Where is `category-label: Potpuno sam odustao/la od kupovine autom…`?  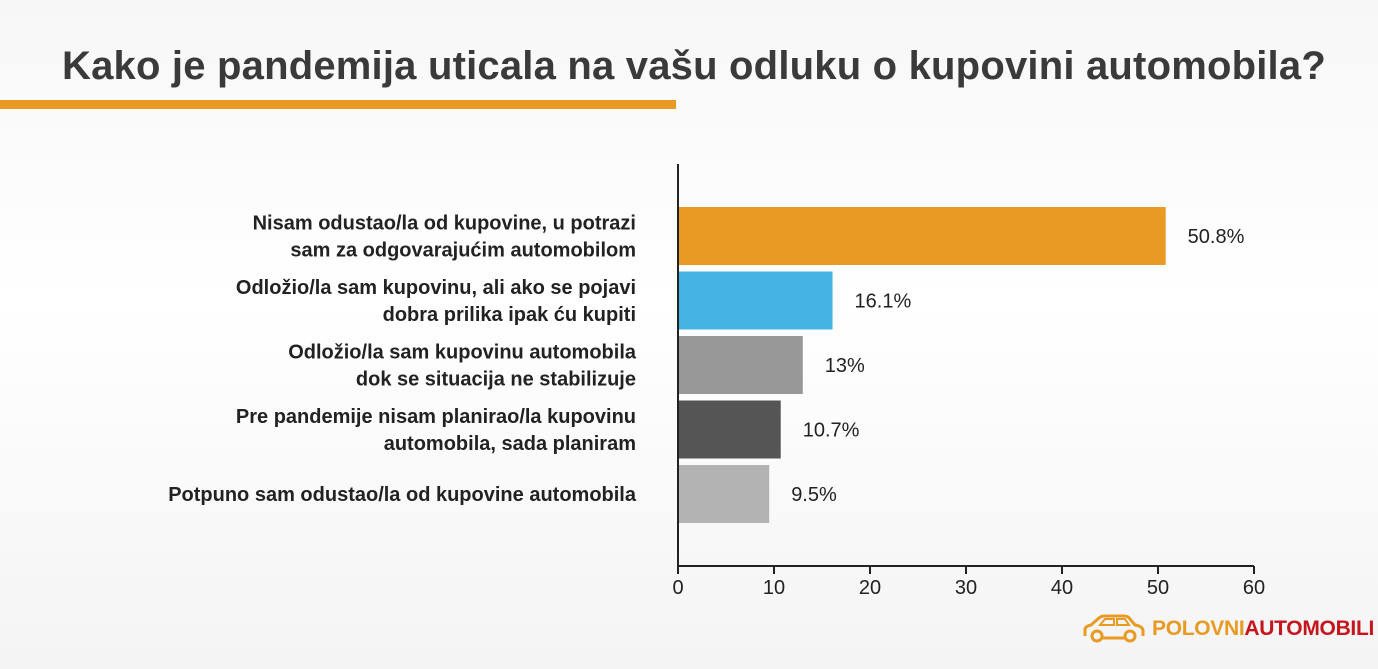
category-label: Potpuno sam odustao/la od kupovine autom… is located at coordinates (402, 495).